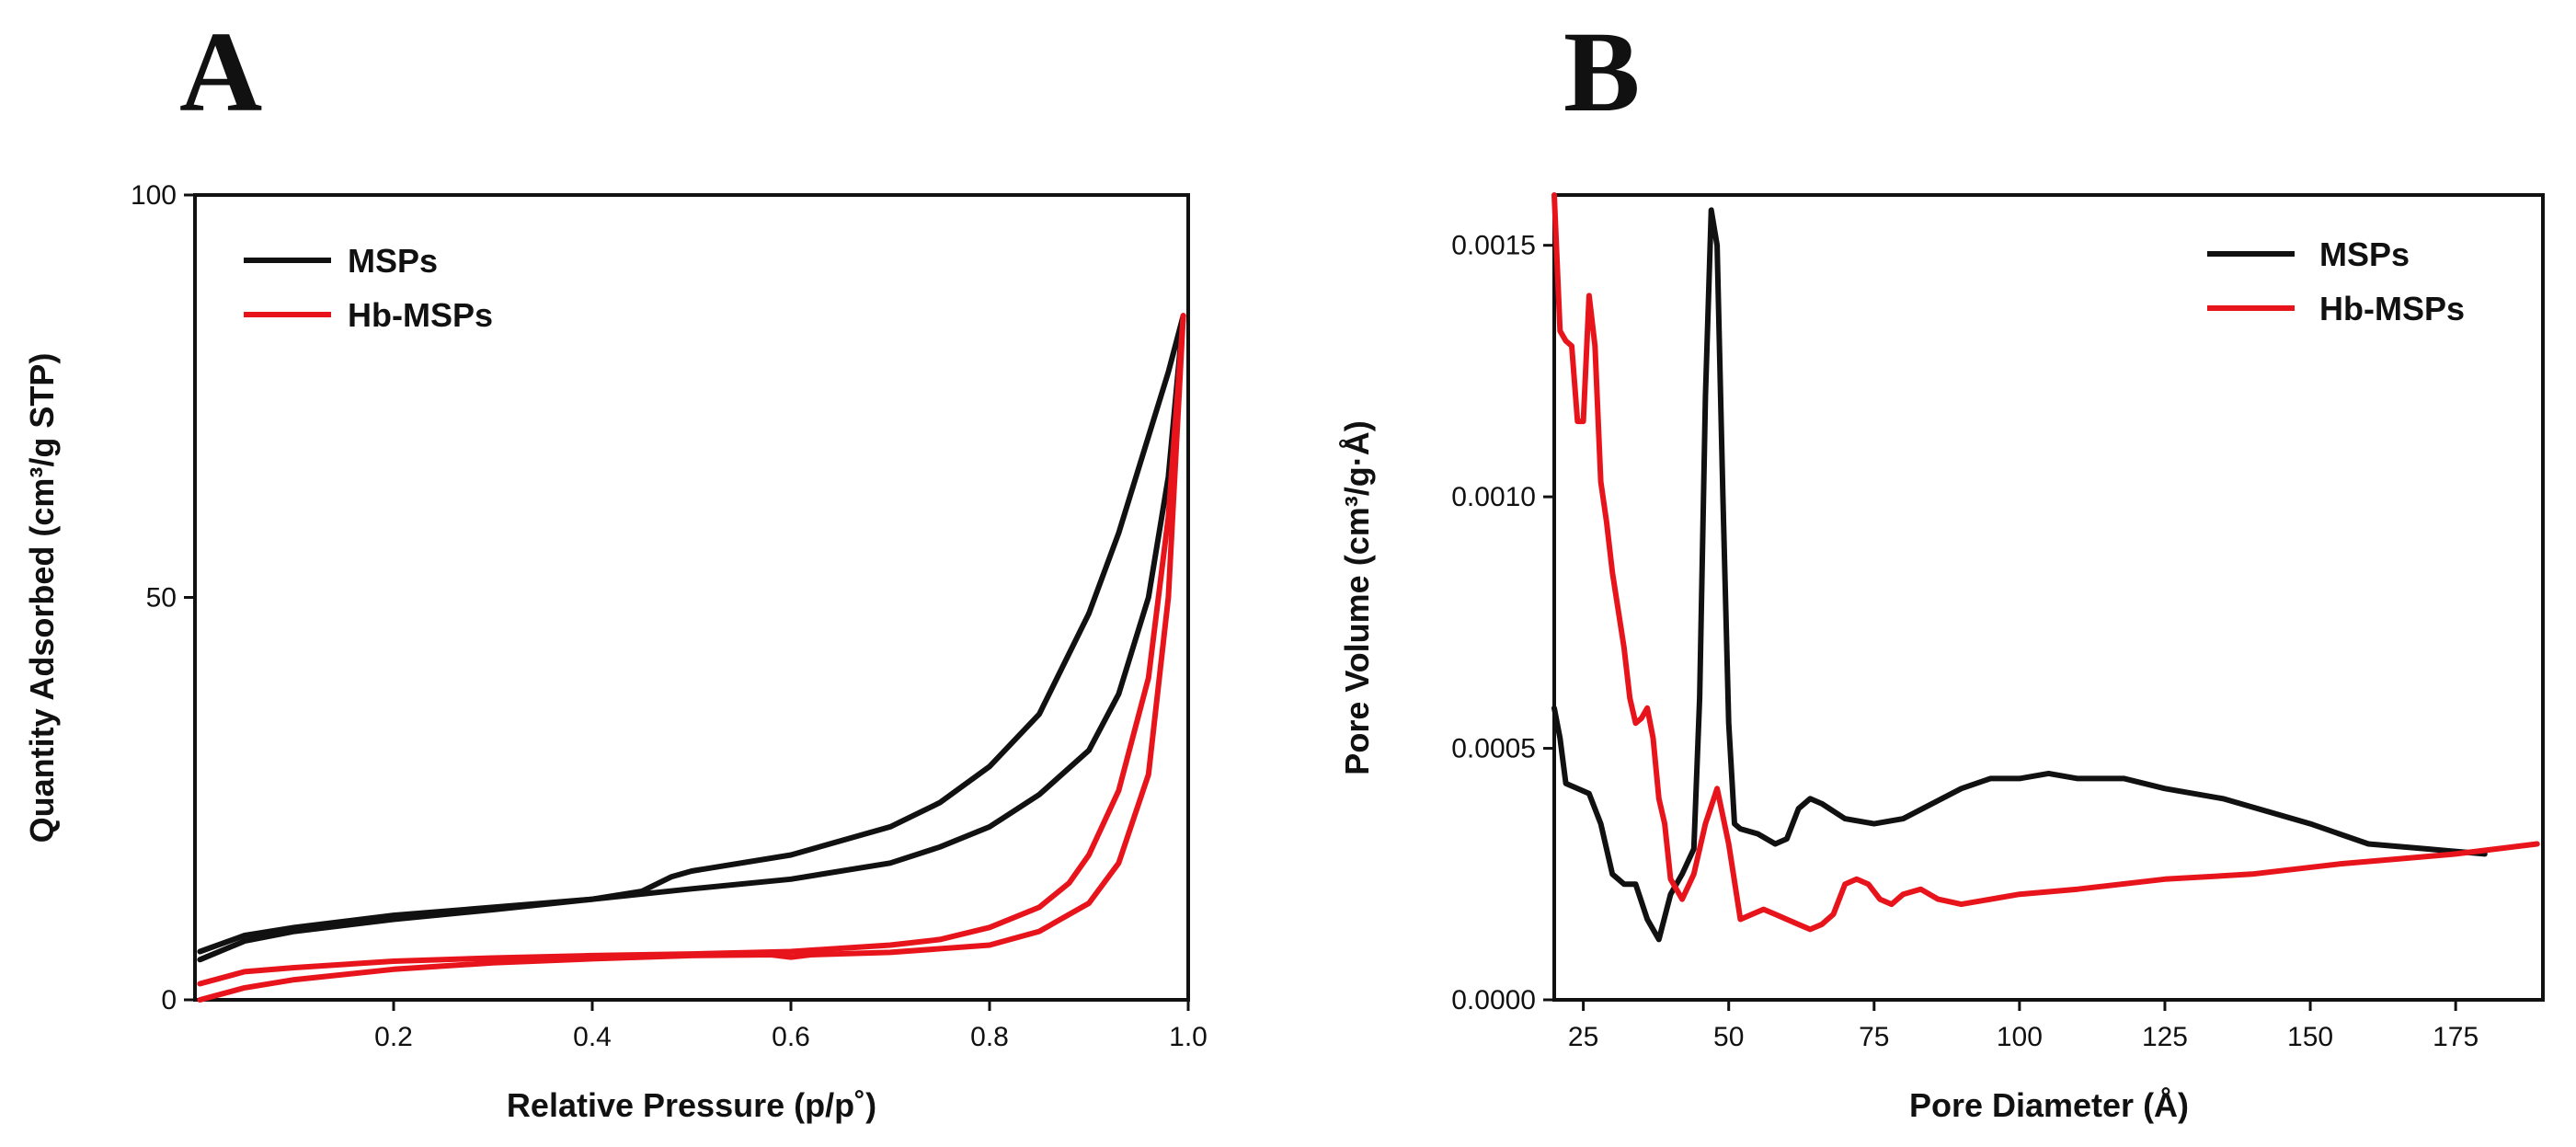  What do you see at coordinates (2456, 1037) in the screenshot?
I see `x-tick-label: 175` at bounding box center [2456, 1037].